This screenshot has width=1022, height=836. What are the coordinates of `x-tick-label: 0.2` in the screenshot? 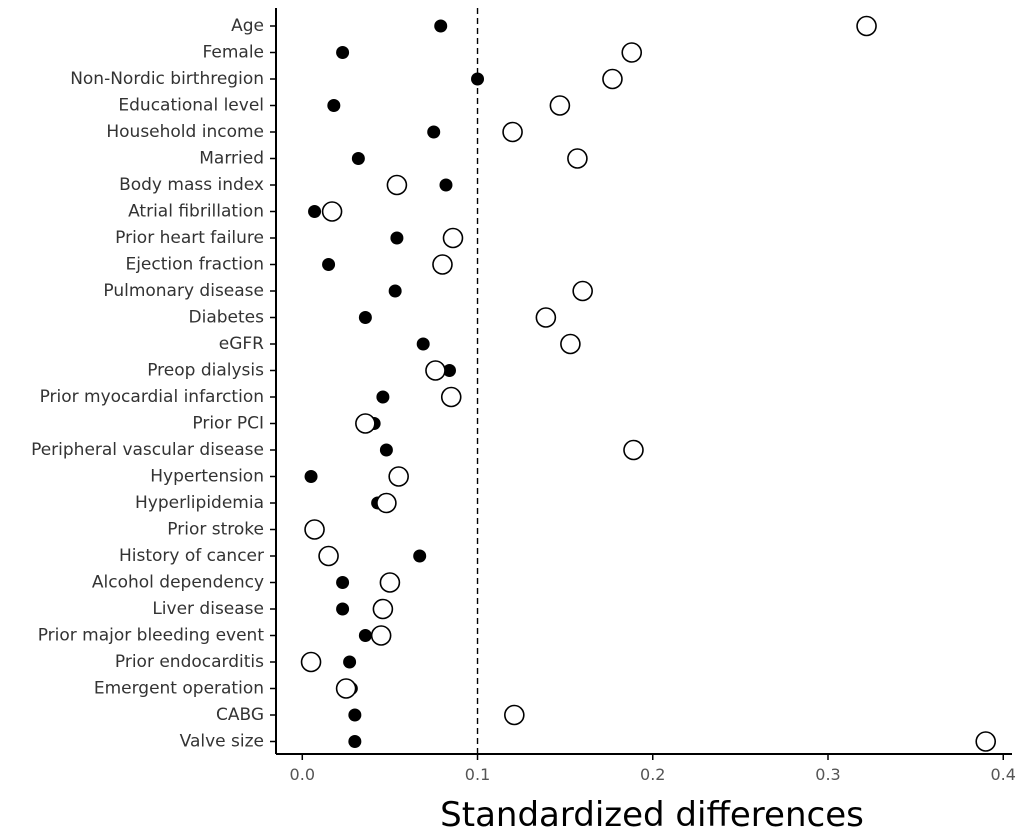 It's located at (652, 774).